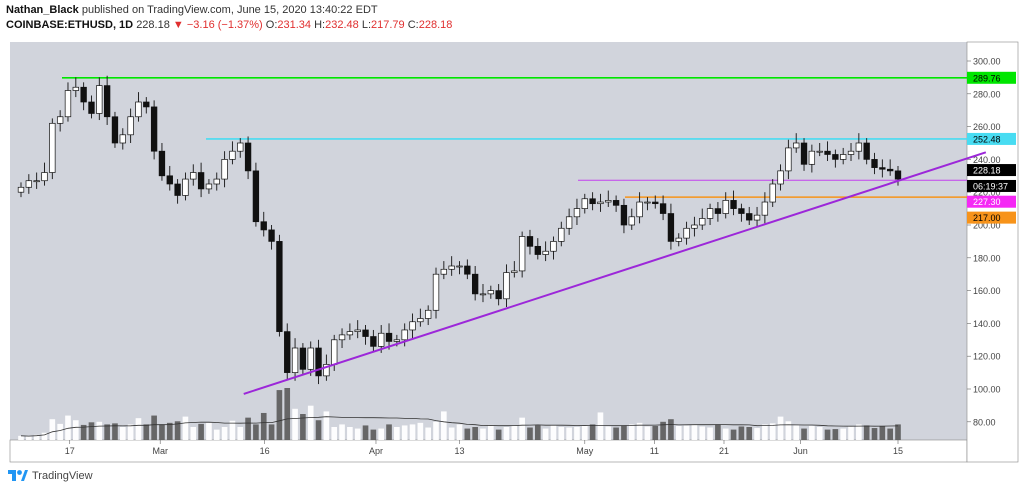  I want to click on y-tick-label: 80.00, so click(984, 422).